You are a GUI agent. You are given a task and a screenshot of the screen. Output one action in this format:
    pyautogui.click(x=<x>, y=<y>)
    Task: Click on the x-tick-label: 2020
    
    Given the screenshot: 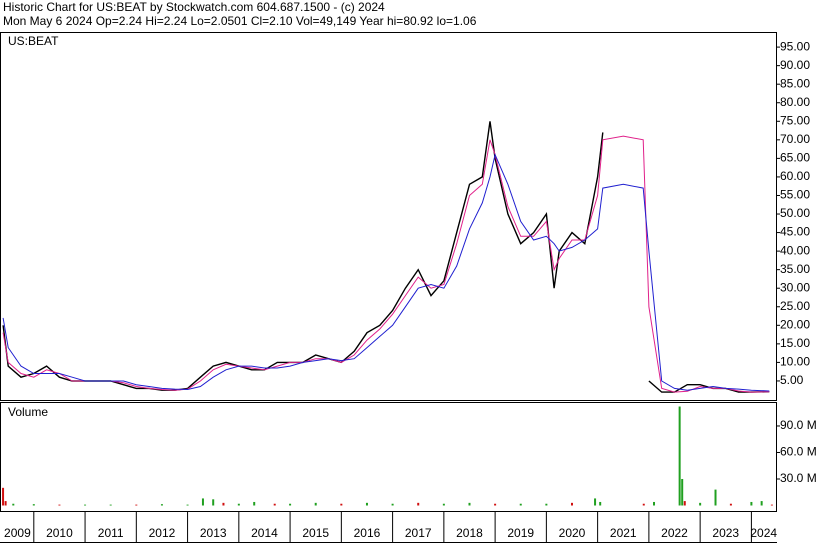 What is the action you would take?
    pyautogui.click(x=572, y=533)
    